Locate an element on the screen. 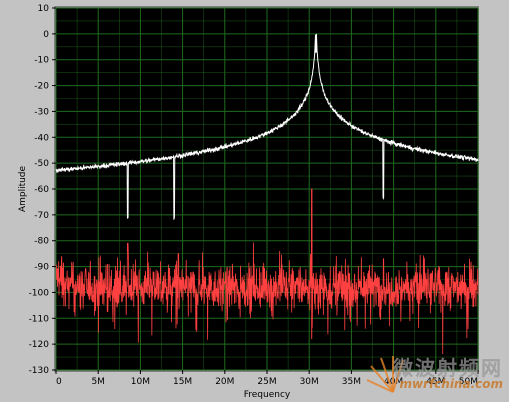  y-tick-label: -100 is located at coordinates (39, 293).